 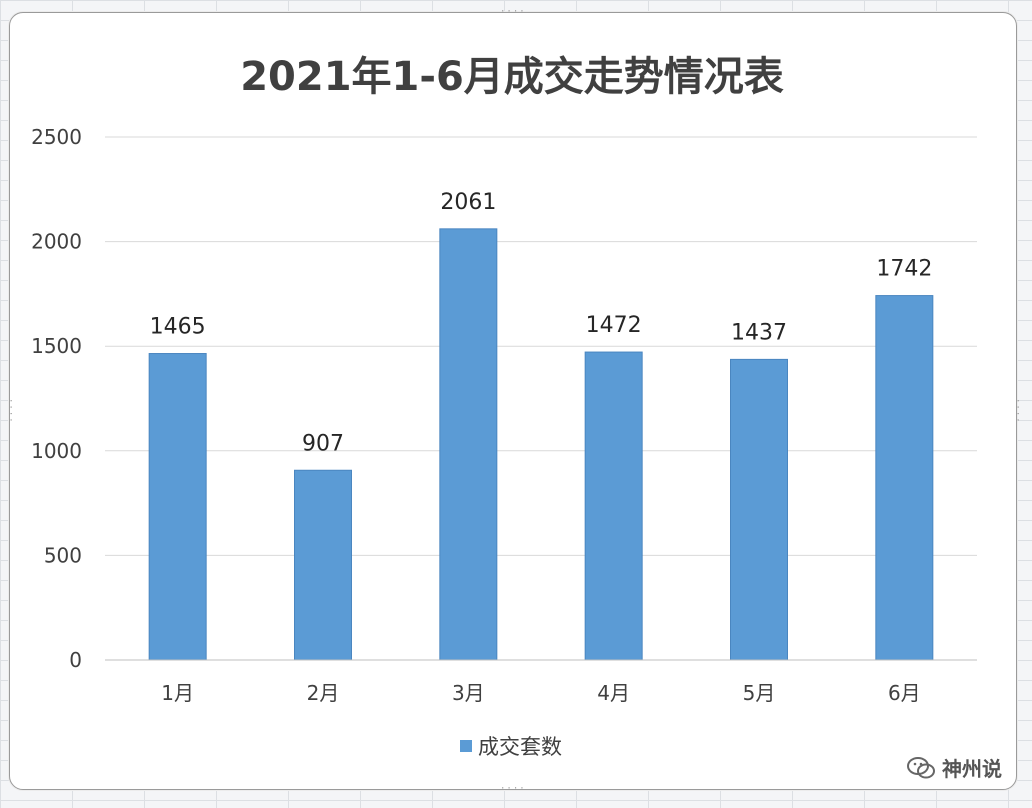 What do you see at coordinates (323, 443) in the screenshot?
I see `data-label: 907` at bounding box center [323, 443].